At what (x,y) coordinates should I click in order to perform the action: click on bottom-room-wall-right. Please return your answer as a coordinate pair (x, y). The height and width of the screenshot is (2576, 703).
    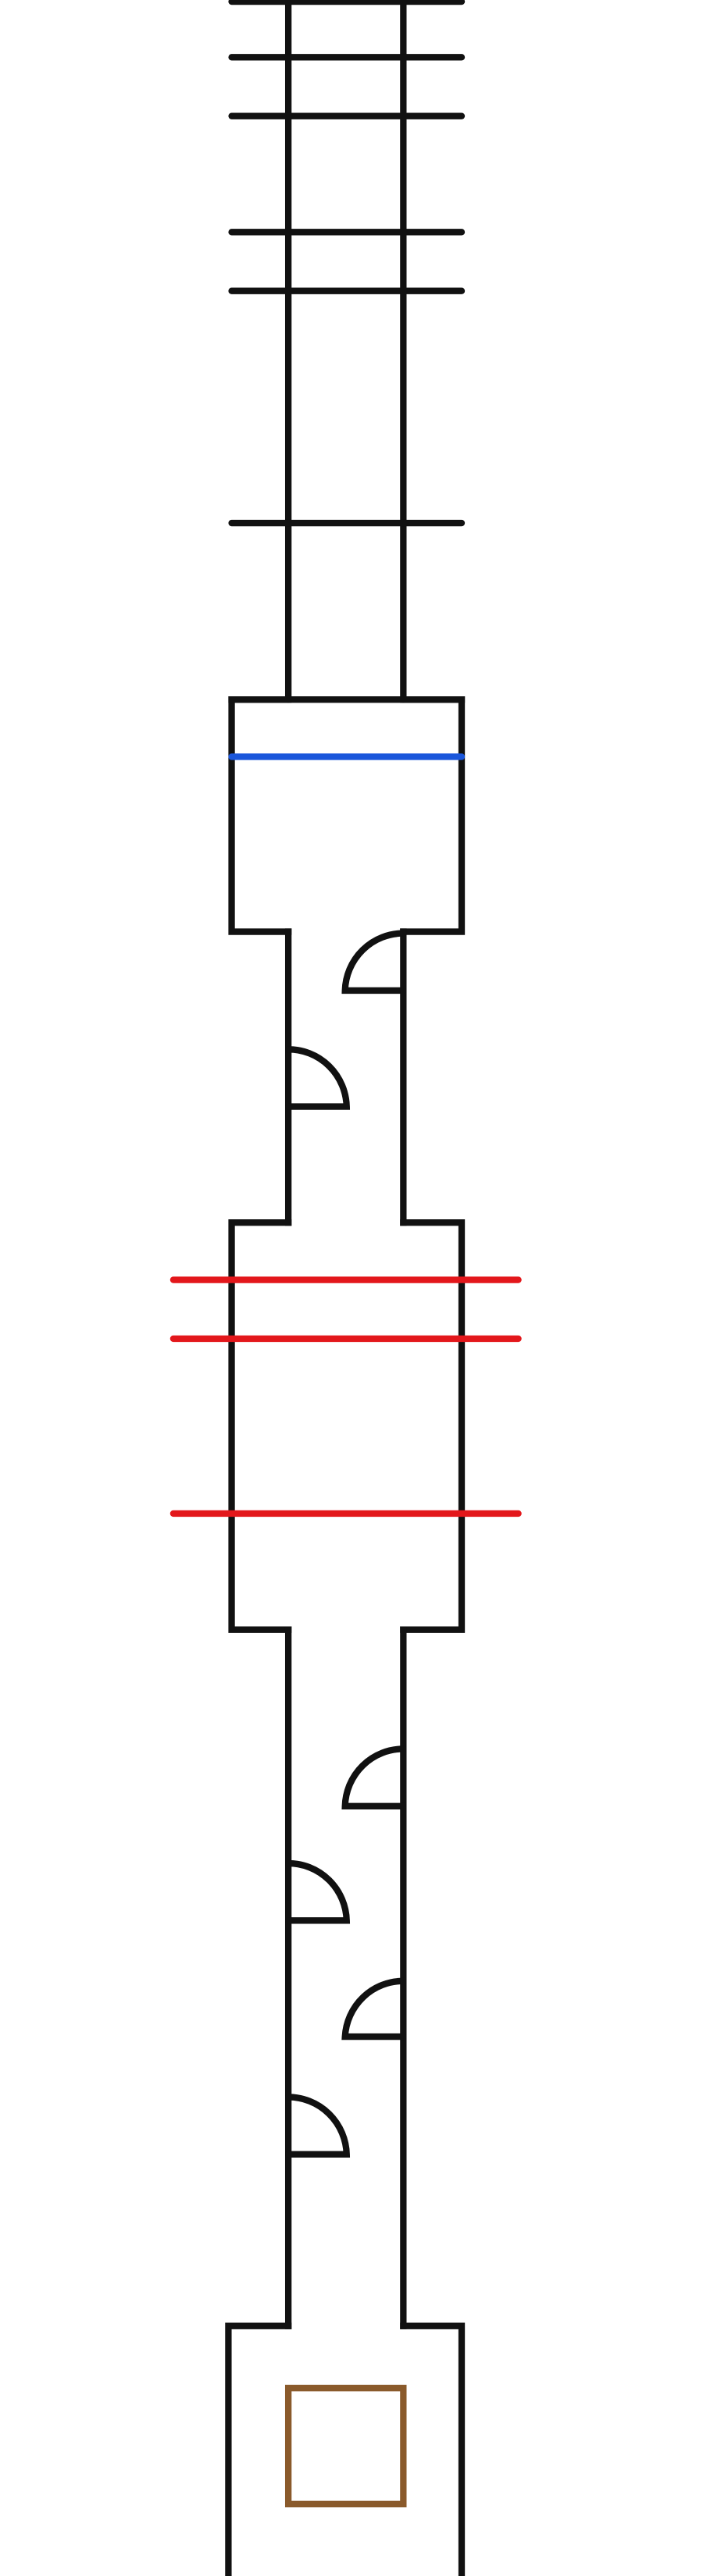
    Looking at the image, I should click on (433, 2449).